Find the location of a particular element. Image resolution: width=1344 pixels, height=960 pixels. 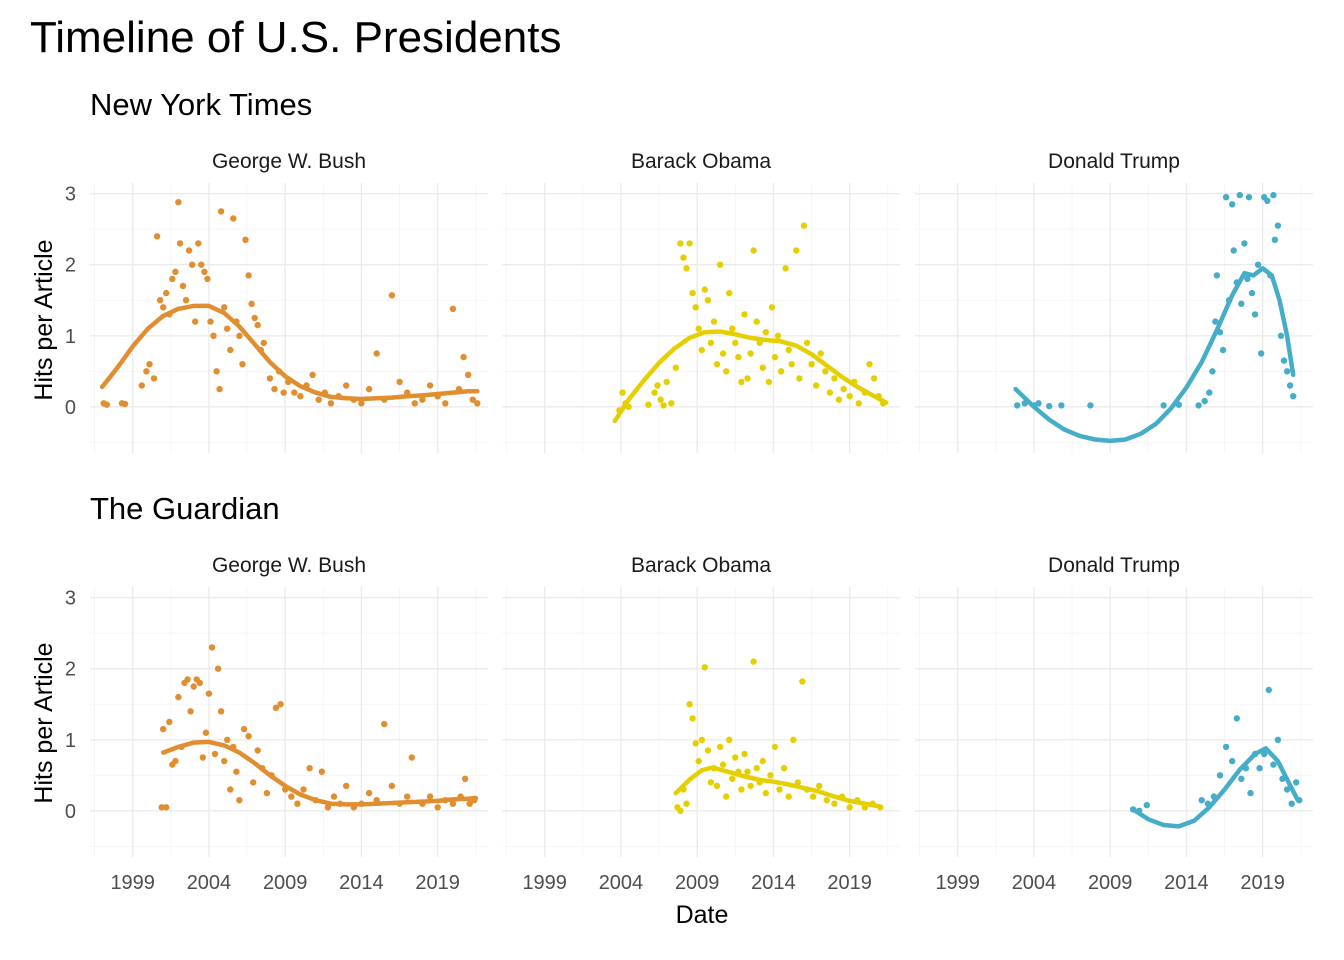

x-tick-label: 2019 is located at coordinates (849, 883).